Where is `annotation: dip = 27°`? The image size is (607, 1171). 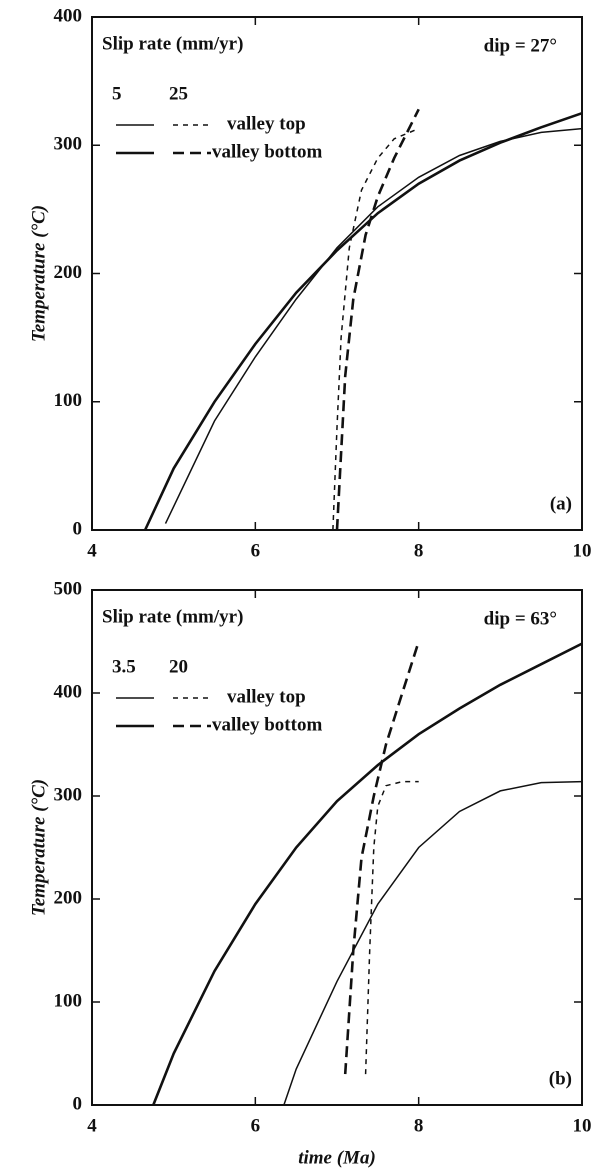
annotation: dip = 27° is located at coordinates (520, 45).